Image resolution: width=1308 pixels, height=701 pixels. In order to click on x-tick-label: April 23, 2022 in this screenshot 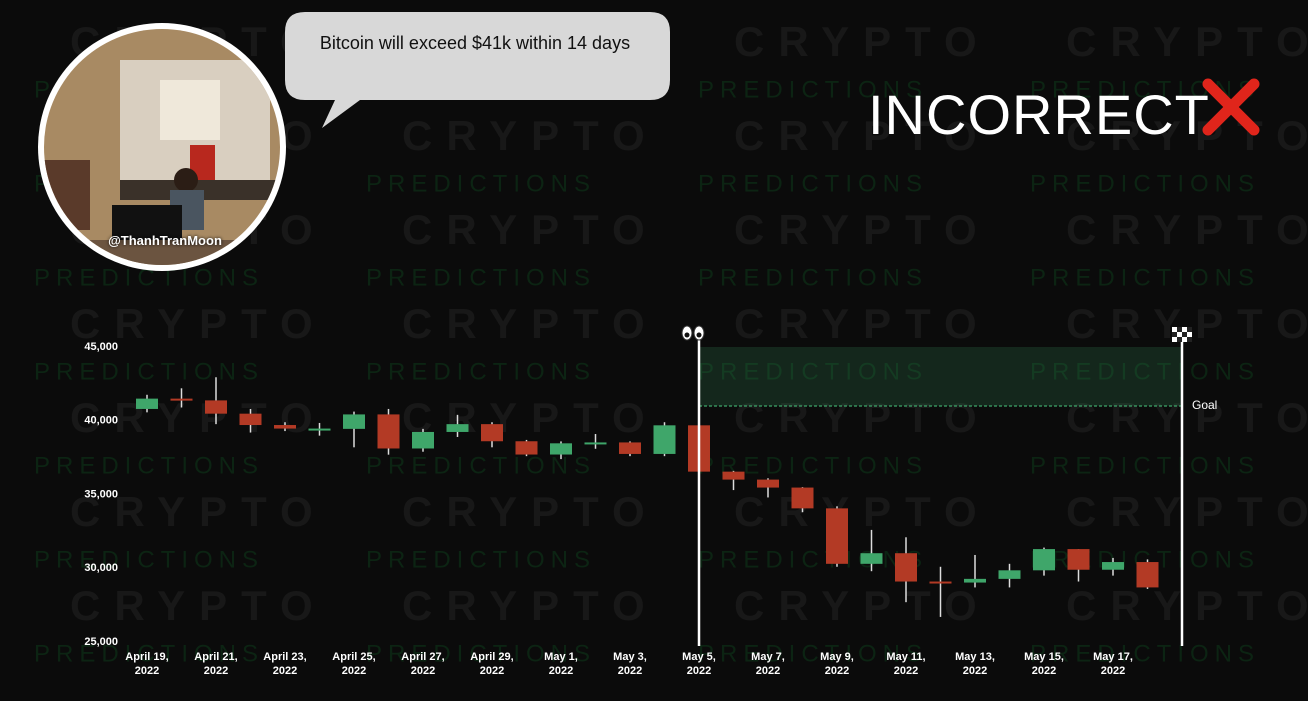, I will do `click(285, 664)`.